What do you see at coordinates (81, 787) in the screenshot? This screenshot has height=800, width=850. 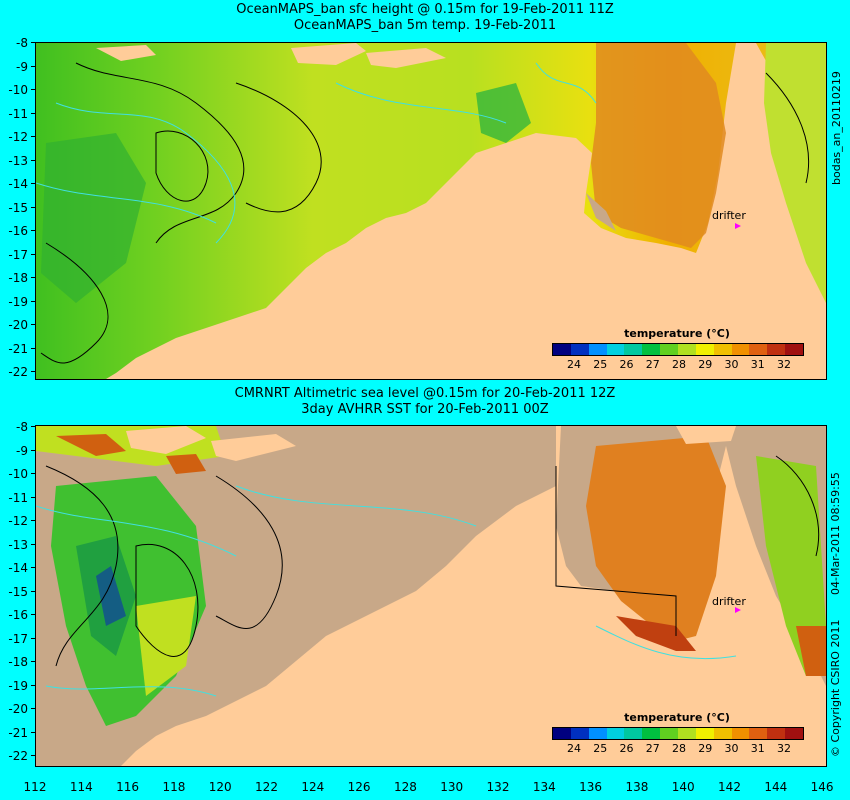 I see `x-tick-label: 114` at bounding box center [81, 787].